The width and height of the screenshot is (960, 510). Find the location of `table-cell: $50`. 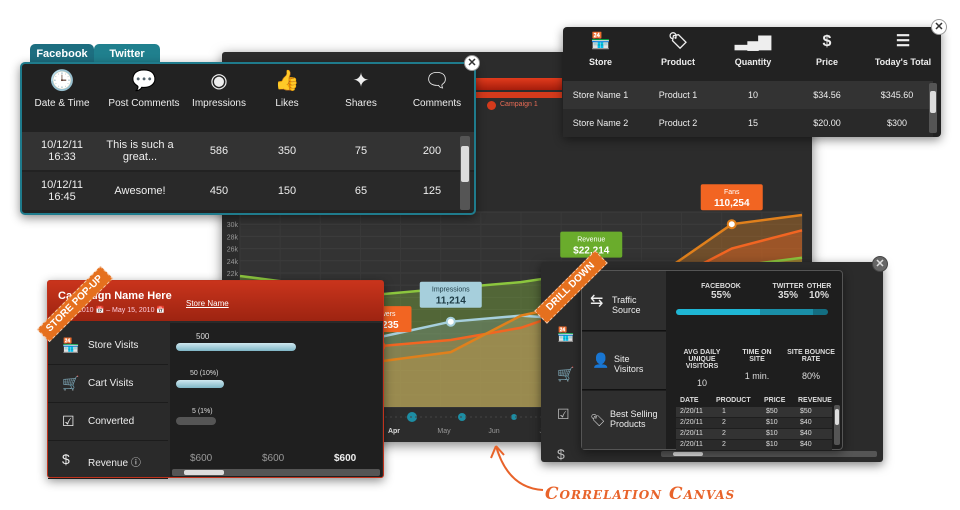

table-cell: $50 is located at coordinates (772, 411).